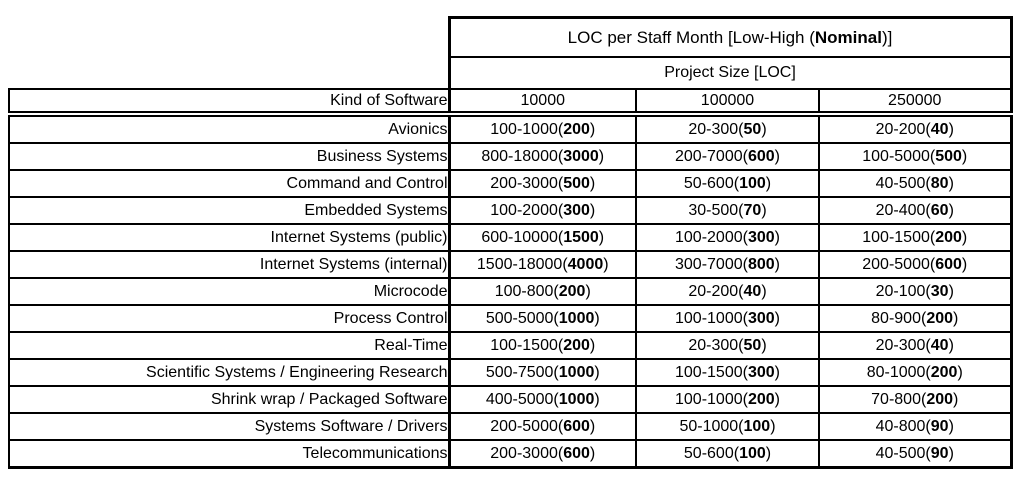 Image resolution: width=1018 pixels, height=480 pixels. I want to click on kind-of-software-cell: Systems Software / Drivers, so click(228, 427).